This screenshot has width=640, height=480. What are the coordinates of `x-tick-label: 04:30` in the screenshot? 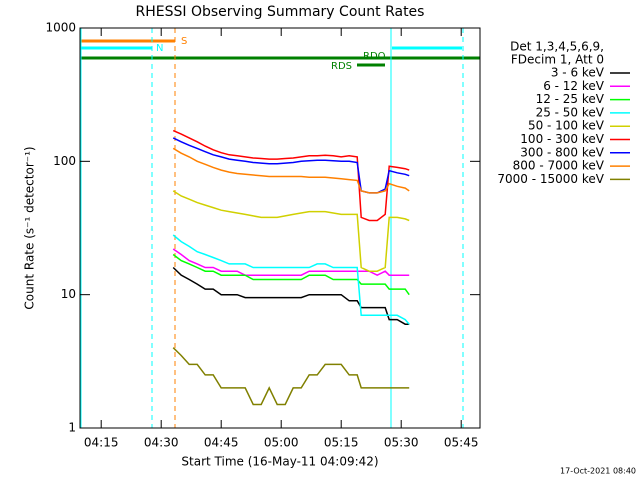 It's located at (161, 443).